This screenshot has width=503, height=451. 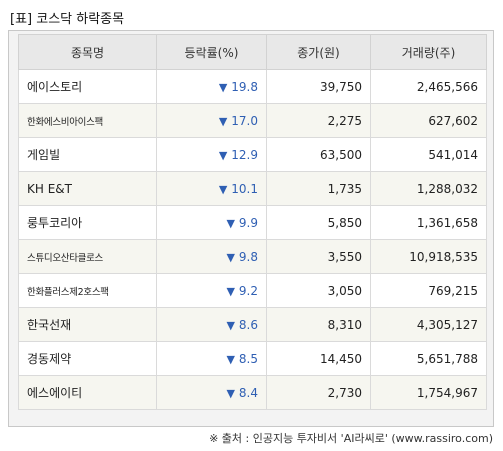 I want to click on stock-name: 룽투코리아, so click(x=87, y=222).